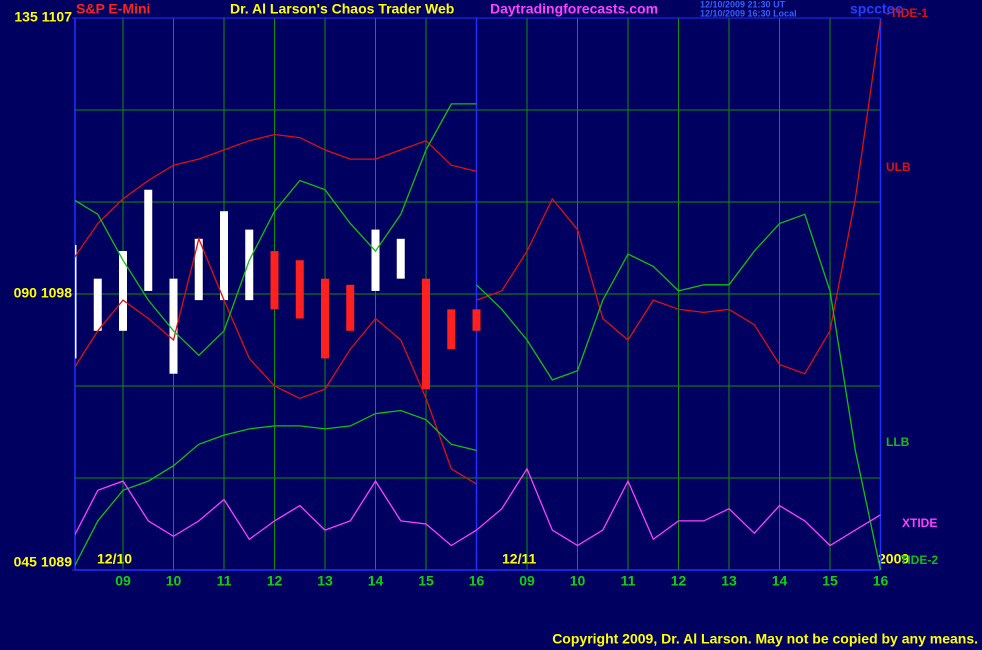  Describe the element at coordinates (898, 442) in the screenshot. I see `series-label: LLB` at that location.